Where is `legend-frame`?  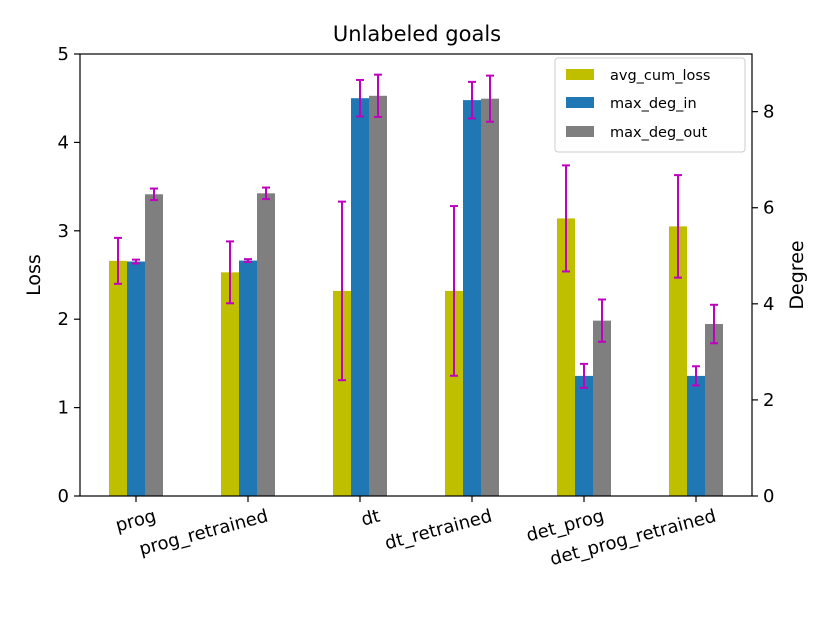 legend-frame is located at coordinates (650, 105).